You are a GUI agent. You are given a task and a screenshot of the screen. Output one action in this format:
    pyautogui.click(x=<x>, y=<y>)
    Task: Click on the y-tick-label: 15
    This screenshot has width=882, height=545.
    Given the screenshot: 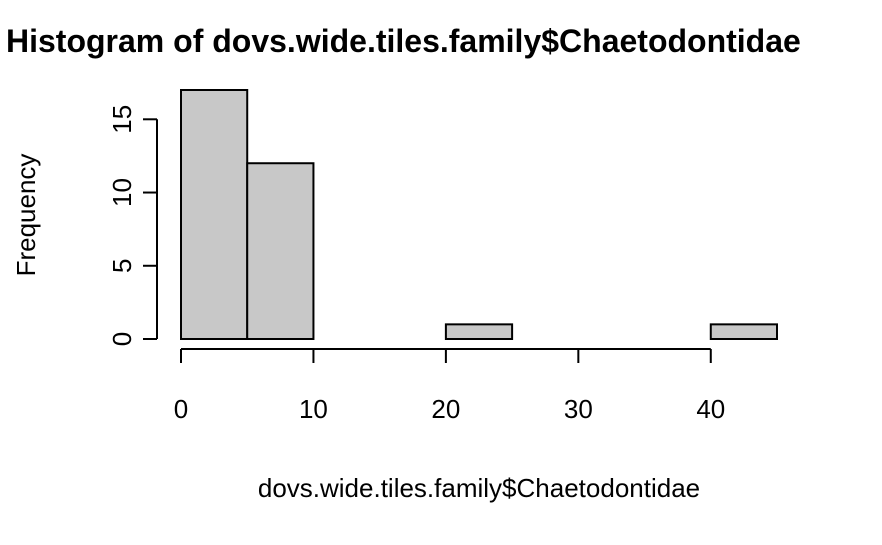 What is the action you would take?
    pyautogui.click(x=122, y=119)
    